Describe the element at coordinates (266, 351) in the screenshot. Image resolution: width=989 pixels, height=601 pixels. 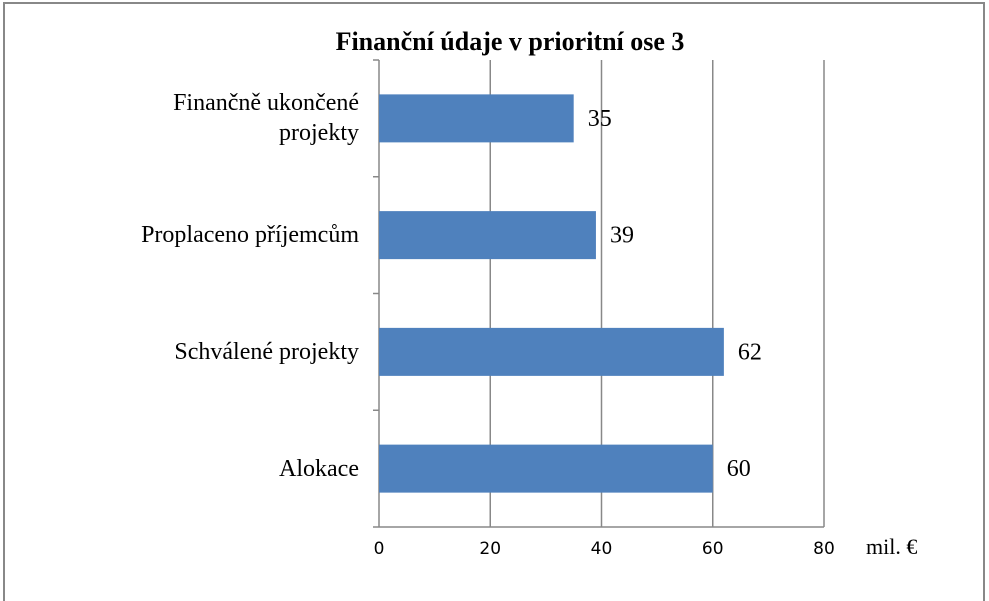
I see `y-tick-label: Schválené projekty` at that location.